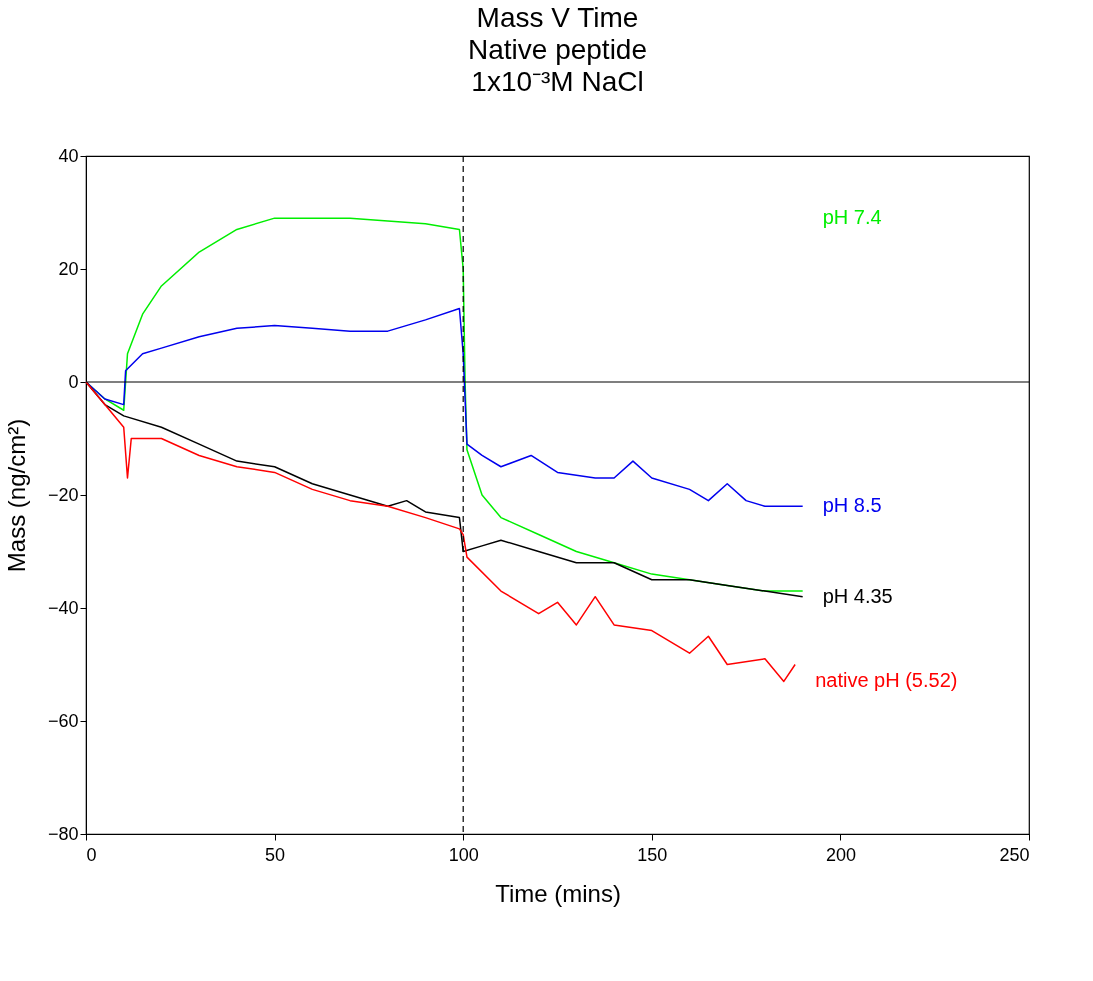  I want to click on y-tick-label: 20, so click(68, 268).